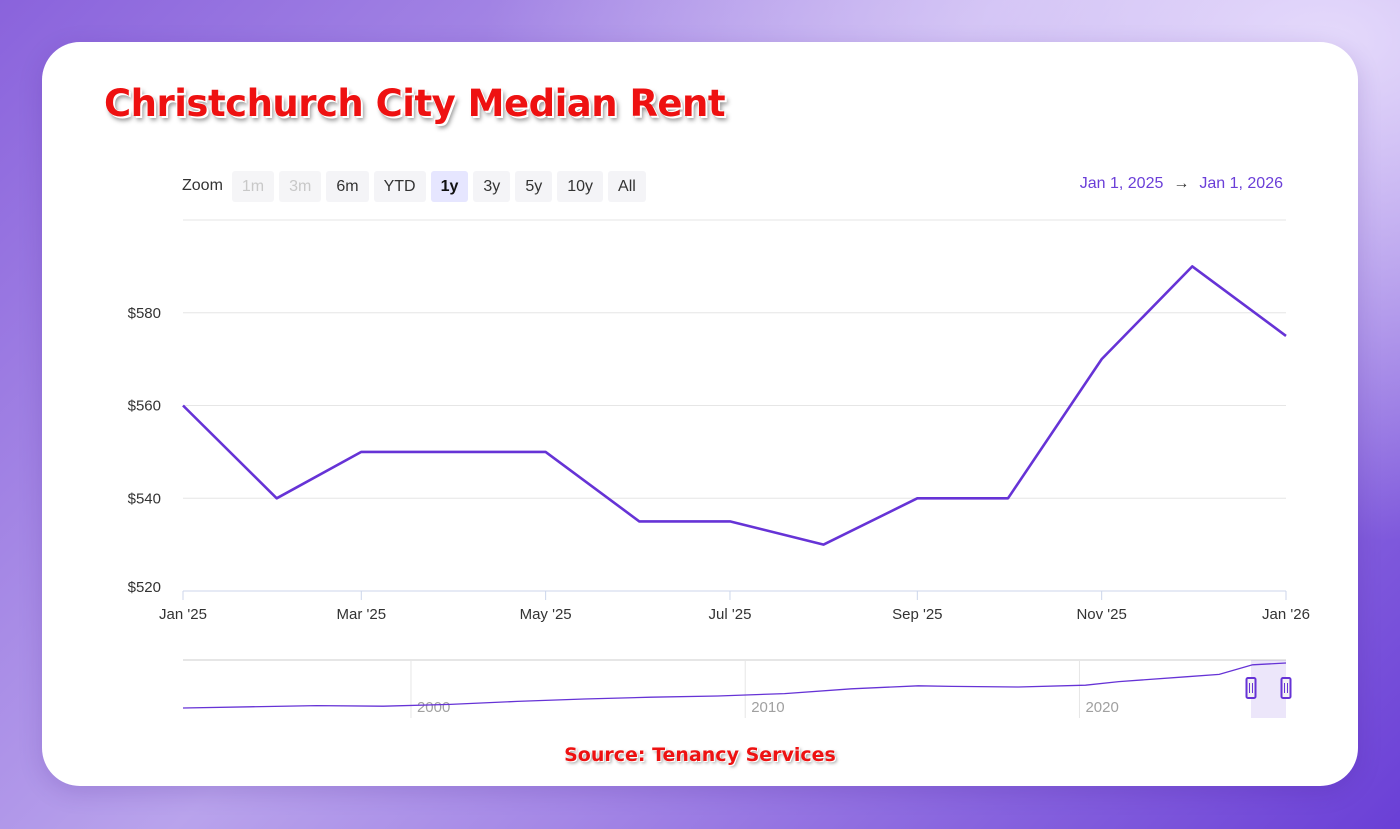 This screenshot has width=1400, height=829. What do you see at coordinates (415, 103) in the screenshot?
I see `chart-title: Christchurch City Median Rent` at bounding box center [415, 103].